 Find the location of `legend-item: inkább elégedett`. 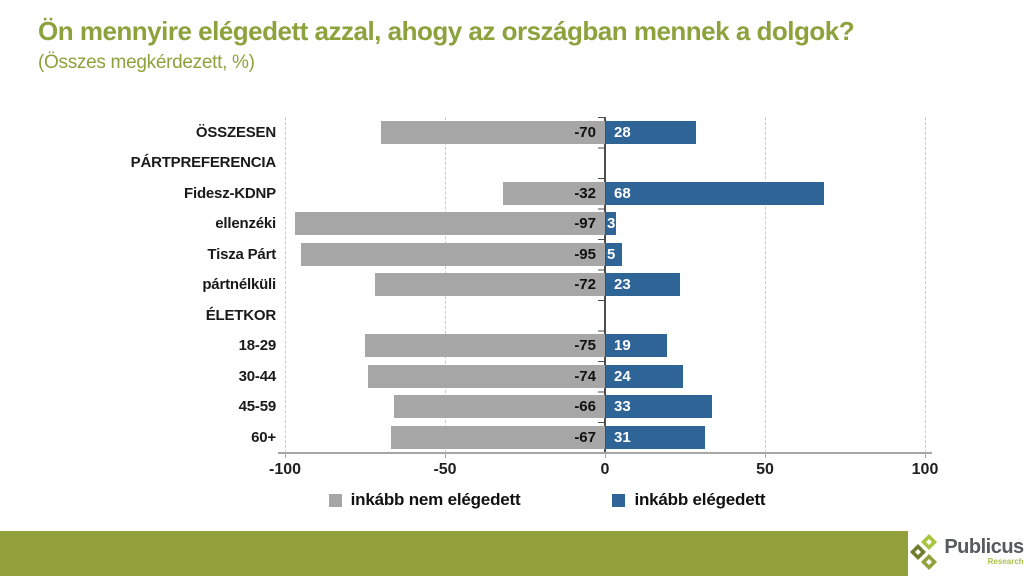

legend-item: inkább elégedett is located at coordinates (689, 500).